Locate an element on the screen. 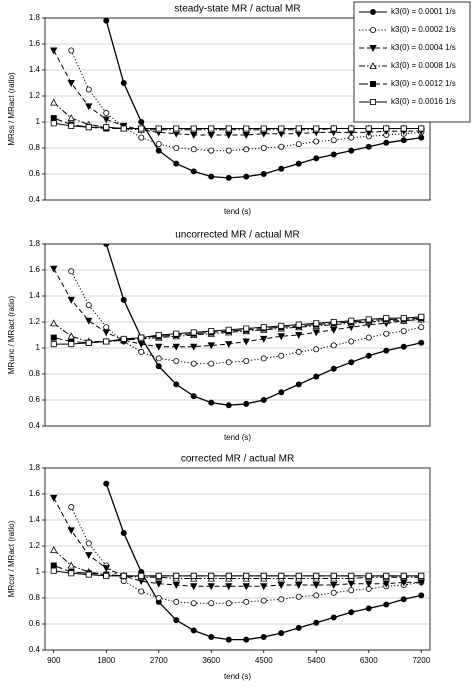 This screenshot has height=700, width=474. y-tick-label: 1 is located at coordinates (38, 347).